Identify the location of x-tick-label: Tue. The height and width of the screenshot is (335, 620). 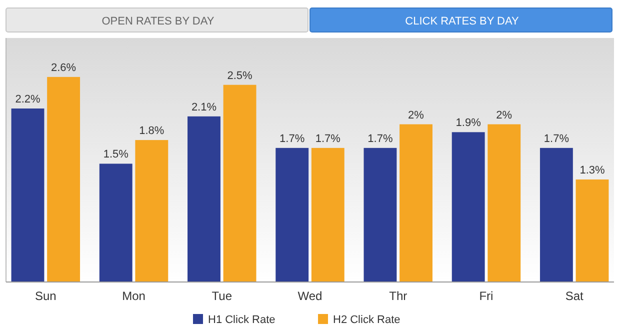
(222, 296).